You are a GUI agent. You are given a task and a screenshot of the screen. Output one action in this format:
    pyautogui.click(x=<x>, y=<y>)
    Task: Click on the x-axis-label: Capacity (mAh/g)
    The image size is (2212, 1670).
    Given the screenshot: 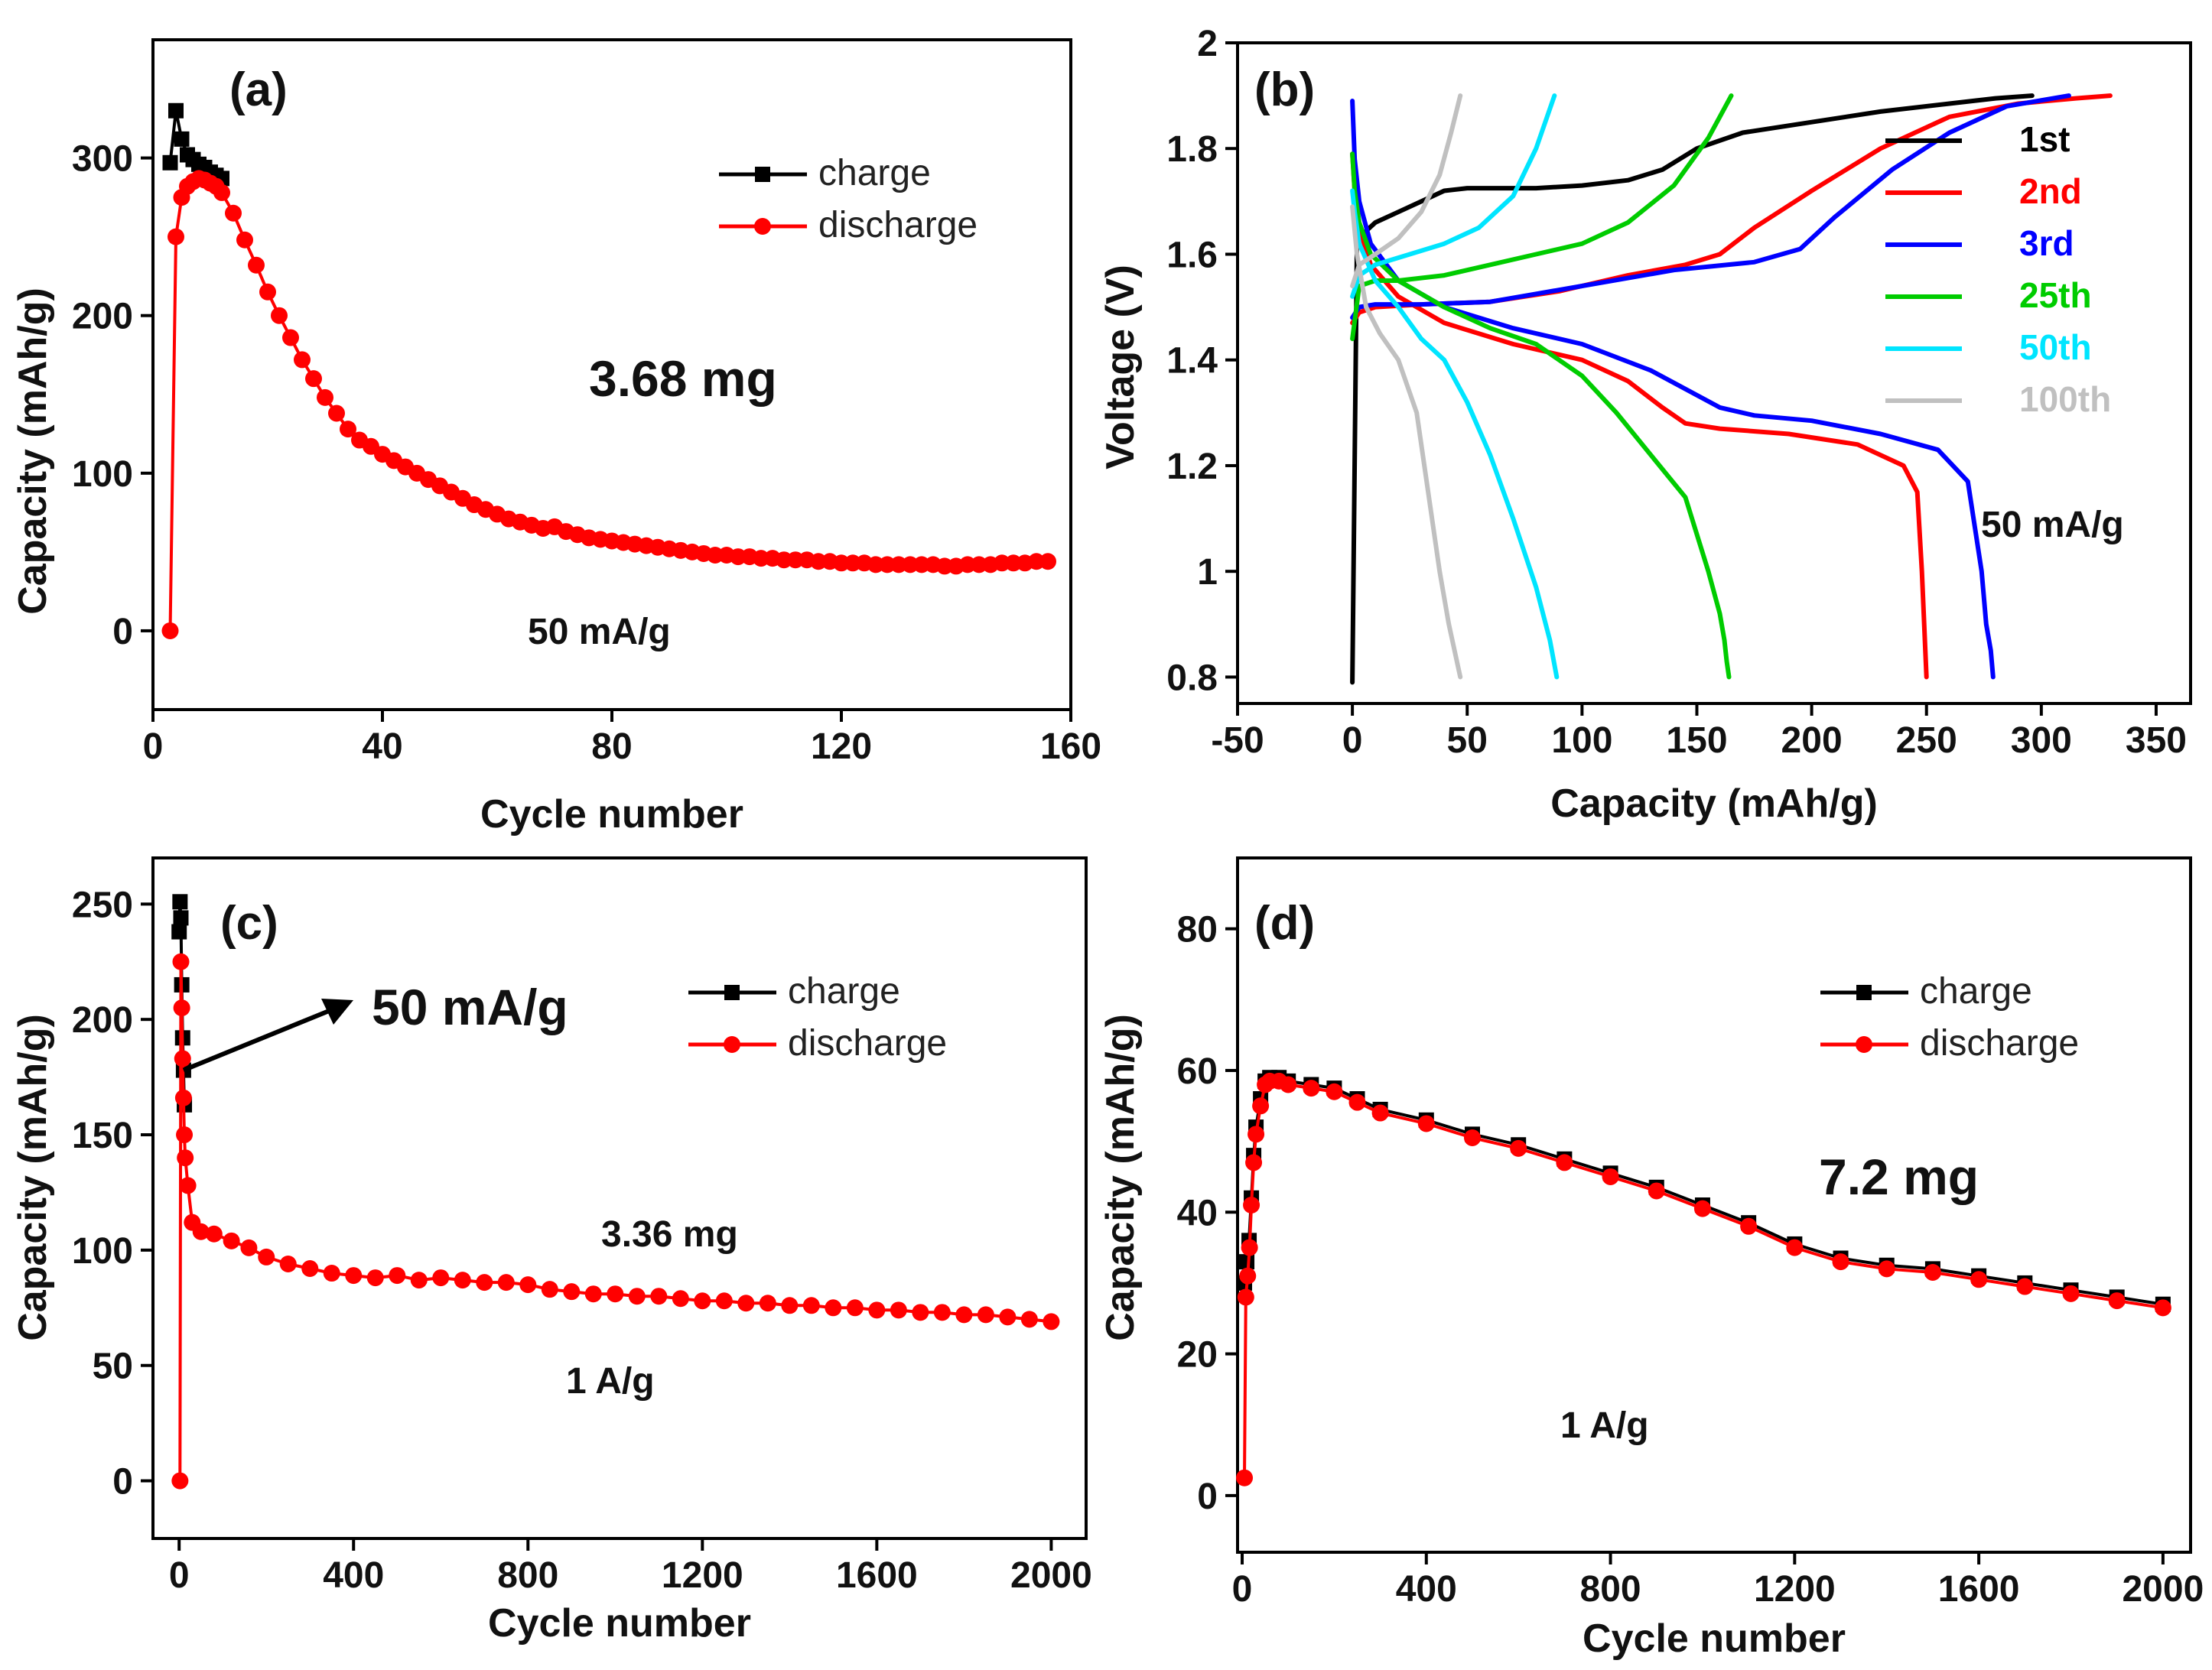 What is the action you would take?
    pyautogui.click(x=1714, y=803)
    